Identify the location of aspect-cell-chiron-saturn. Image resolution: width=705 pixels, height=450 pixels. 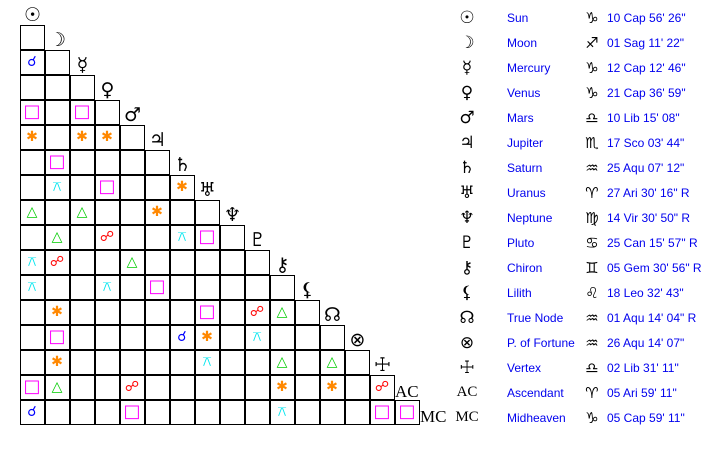
(182, 262).